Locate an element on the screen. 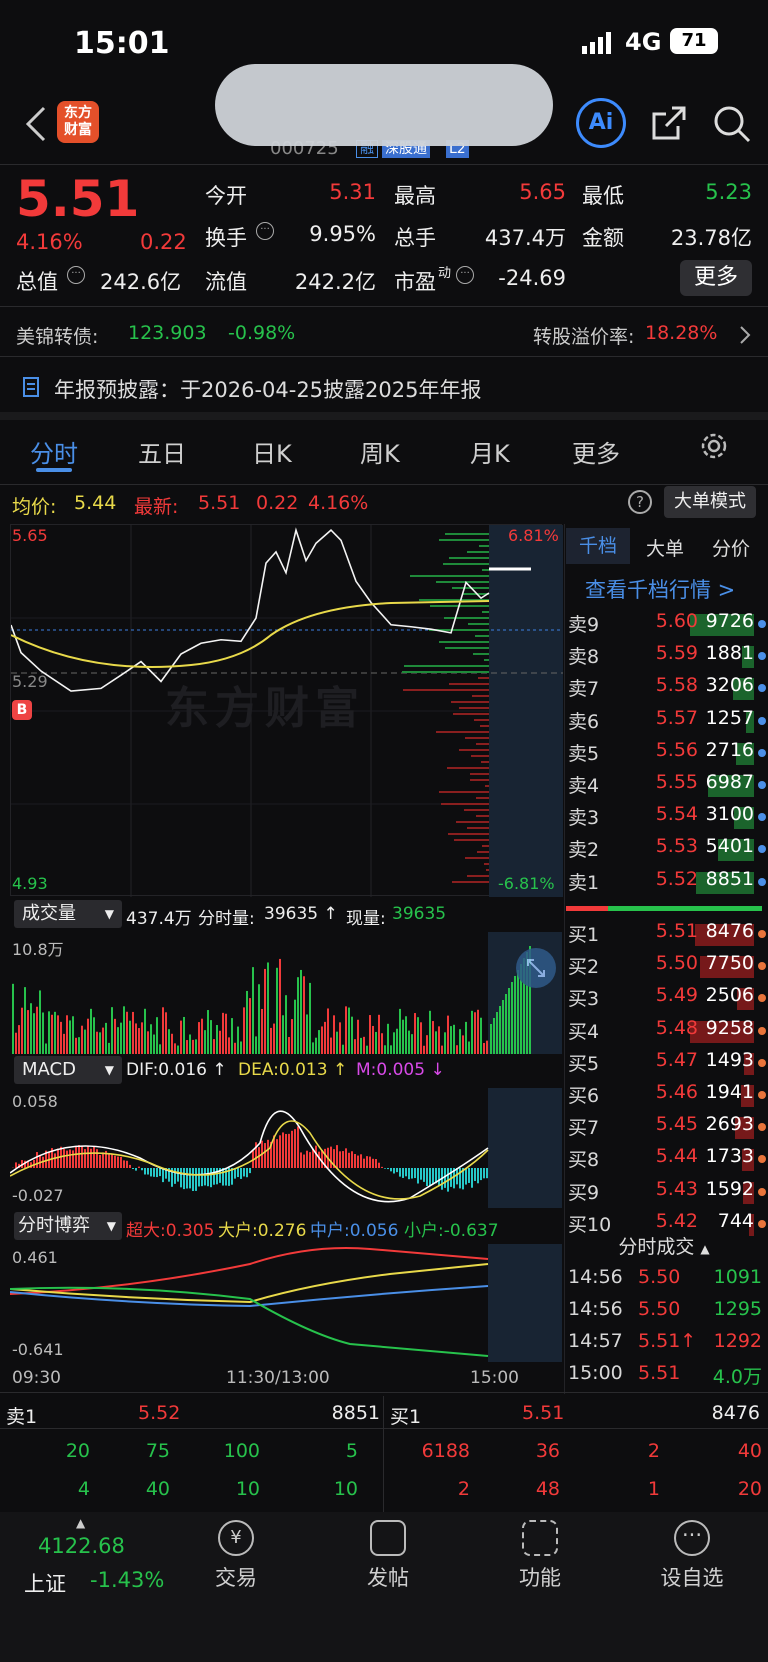 Image resolution: width=768 pixels, height=1662 pixels. index-name: 上证 is located at coordinates (45, 1584).